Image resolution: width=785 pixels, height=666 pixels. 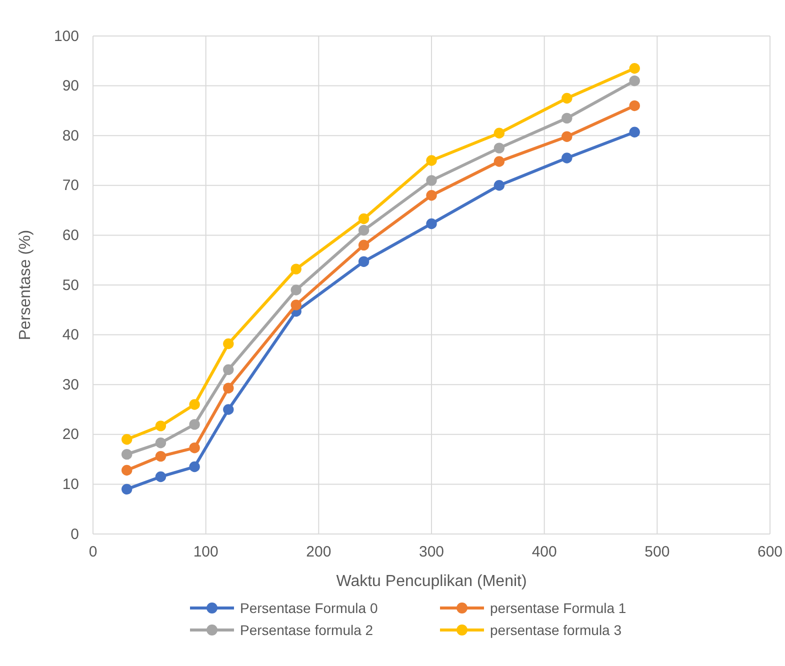 What do you see at coordinates (66, 36) in the screenshot?
I see `y-tick-label: 100` at bounding box center [66, 36].